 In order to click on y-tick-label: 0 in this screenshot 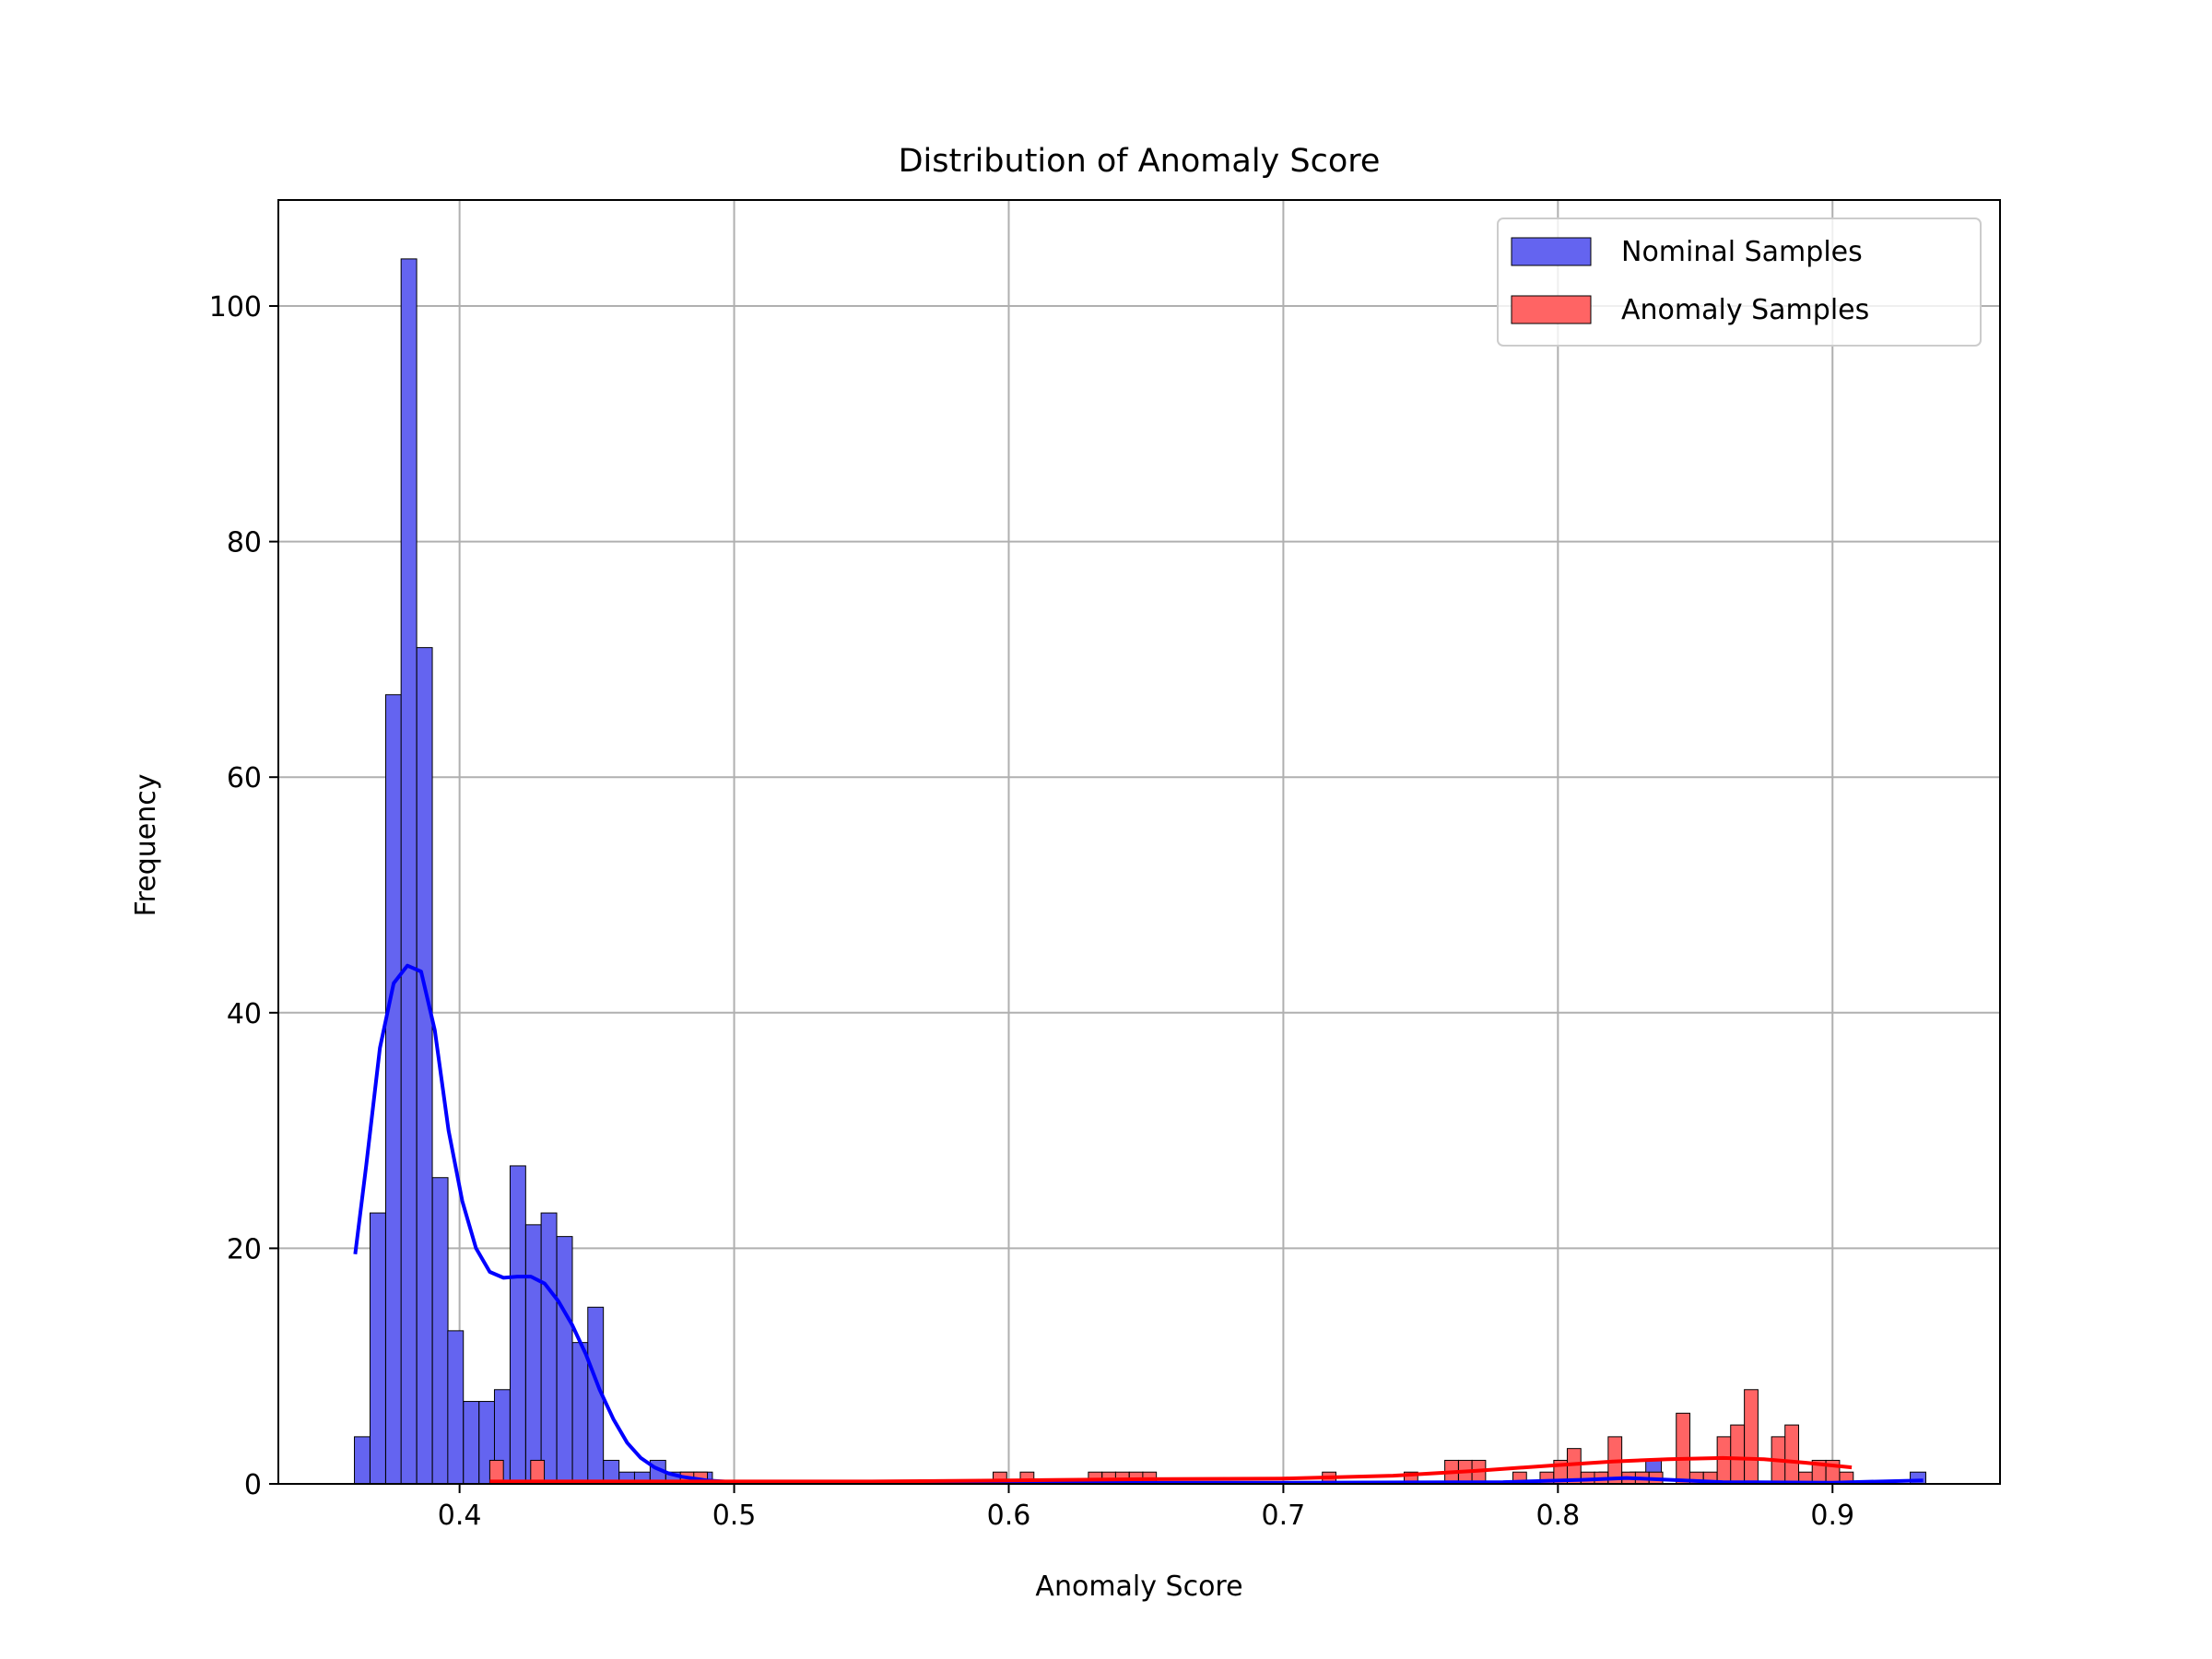, I will do `click(253, 1485)`.